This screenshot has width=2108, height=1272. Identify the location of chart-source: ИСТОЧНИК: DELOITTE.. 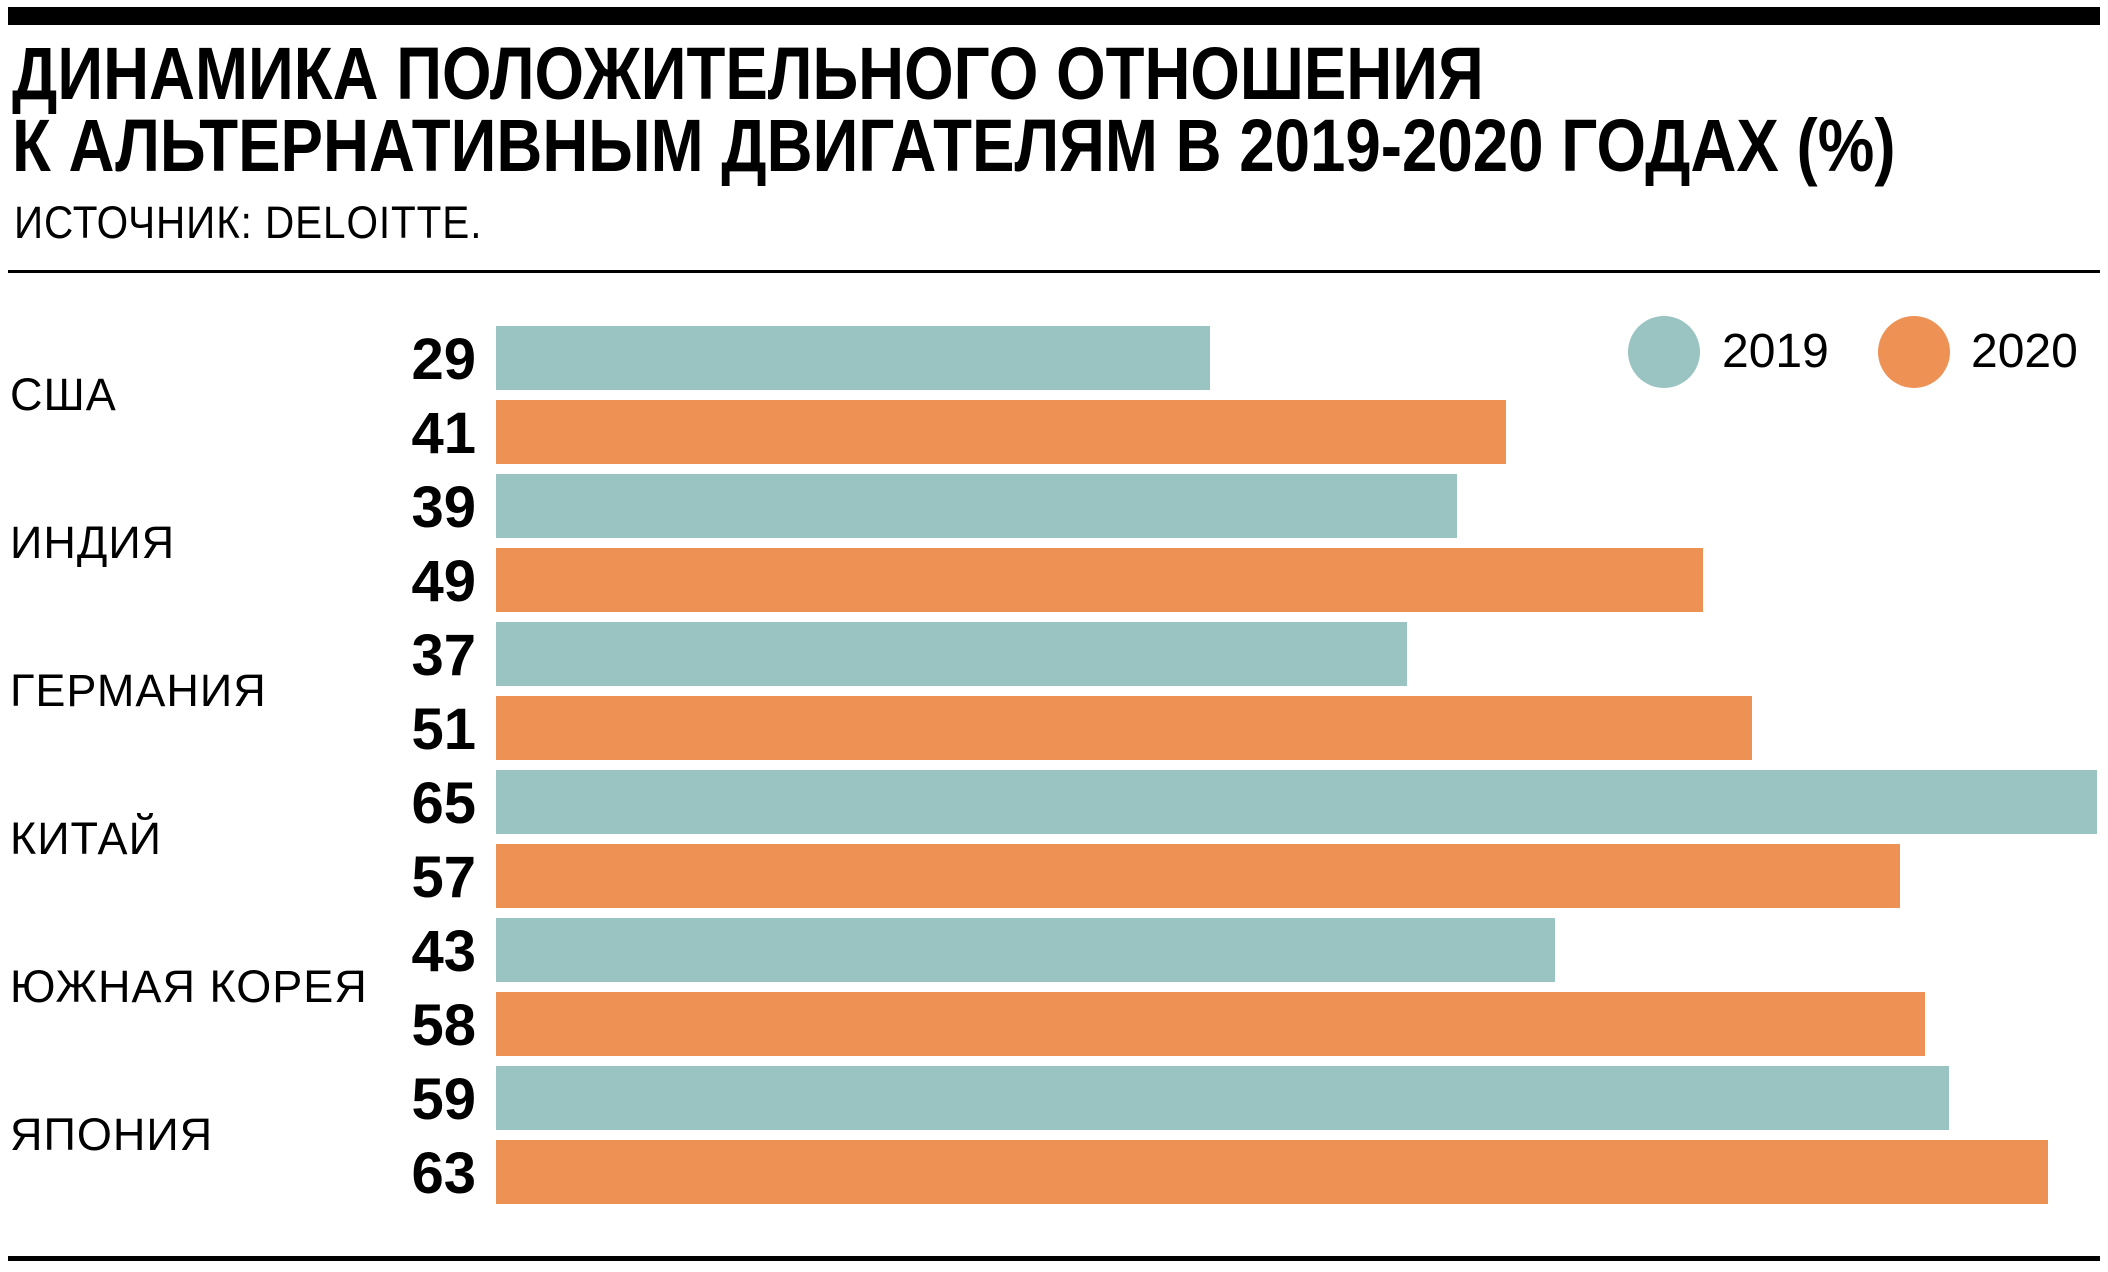
(248, 222).